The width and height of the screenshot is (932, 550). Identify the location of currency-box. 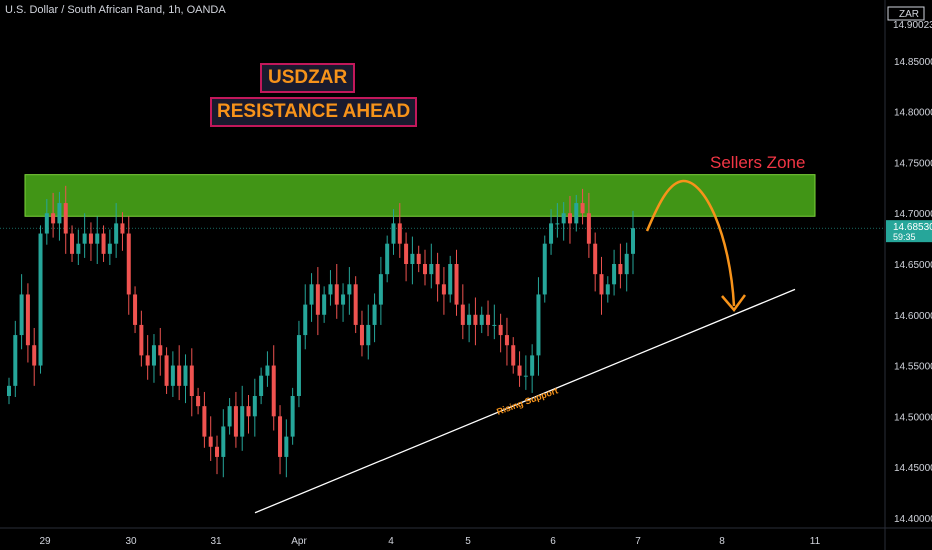
(906, 13).